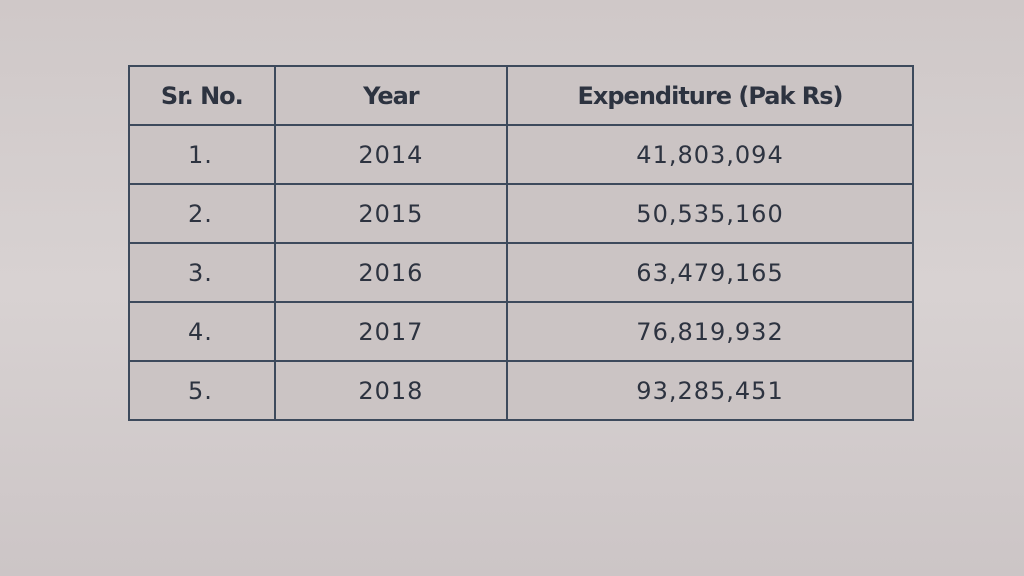 Image resolution: width=1024 pixels, height=576 pixels. I want to click on table-row: 3. 2016 63,479,165, so click(521, 272).